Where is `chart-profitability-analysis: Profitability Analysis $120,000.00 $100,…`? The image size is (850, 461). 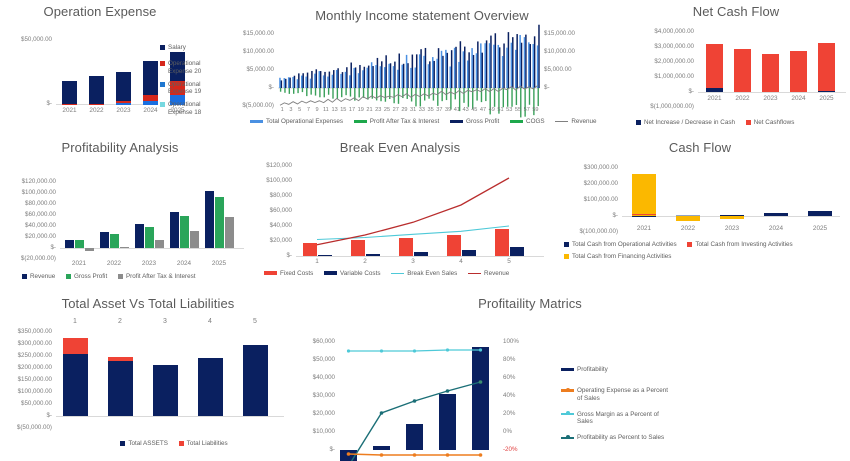
chart-profitability-analysis: Profitability Analysis $120,000.00 $100,… is located at coordinates (125, 215).